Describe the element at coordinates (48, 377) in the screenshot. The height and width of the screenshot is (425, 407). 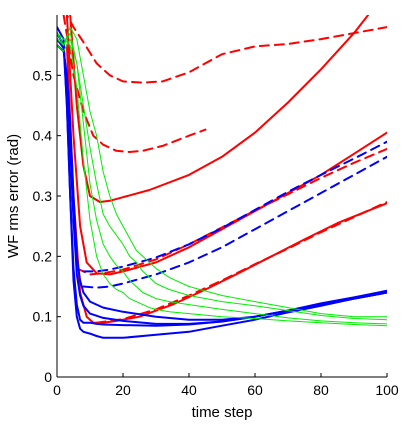
I see `y-tick-label: 0` at that location.